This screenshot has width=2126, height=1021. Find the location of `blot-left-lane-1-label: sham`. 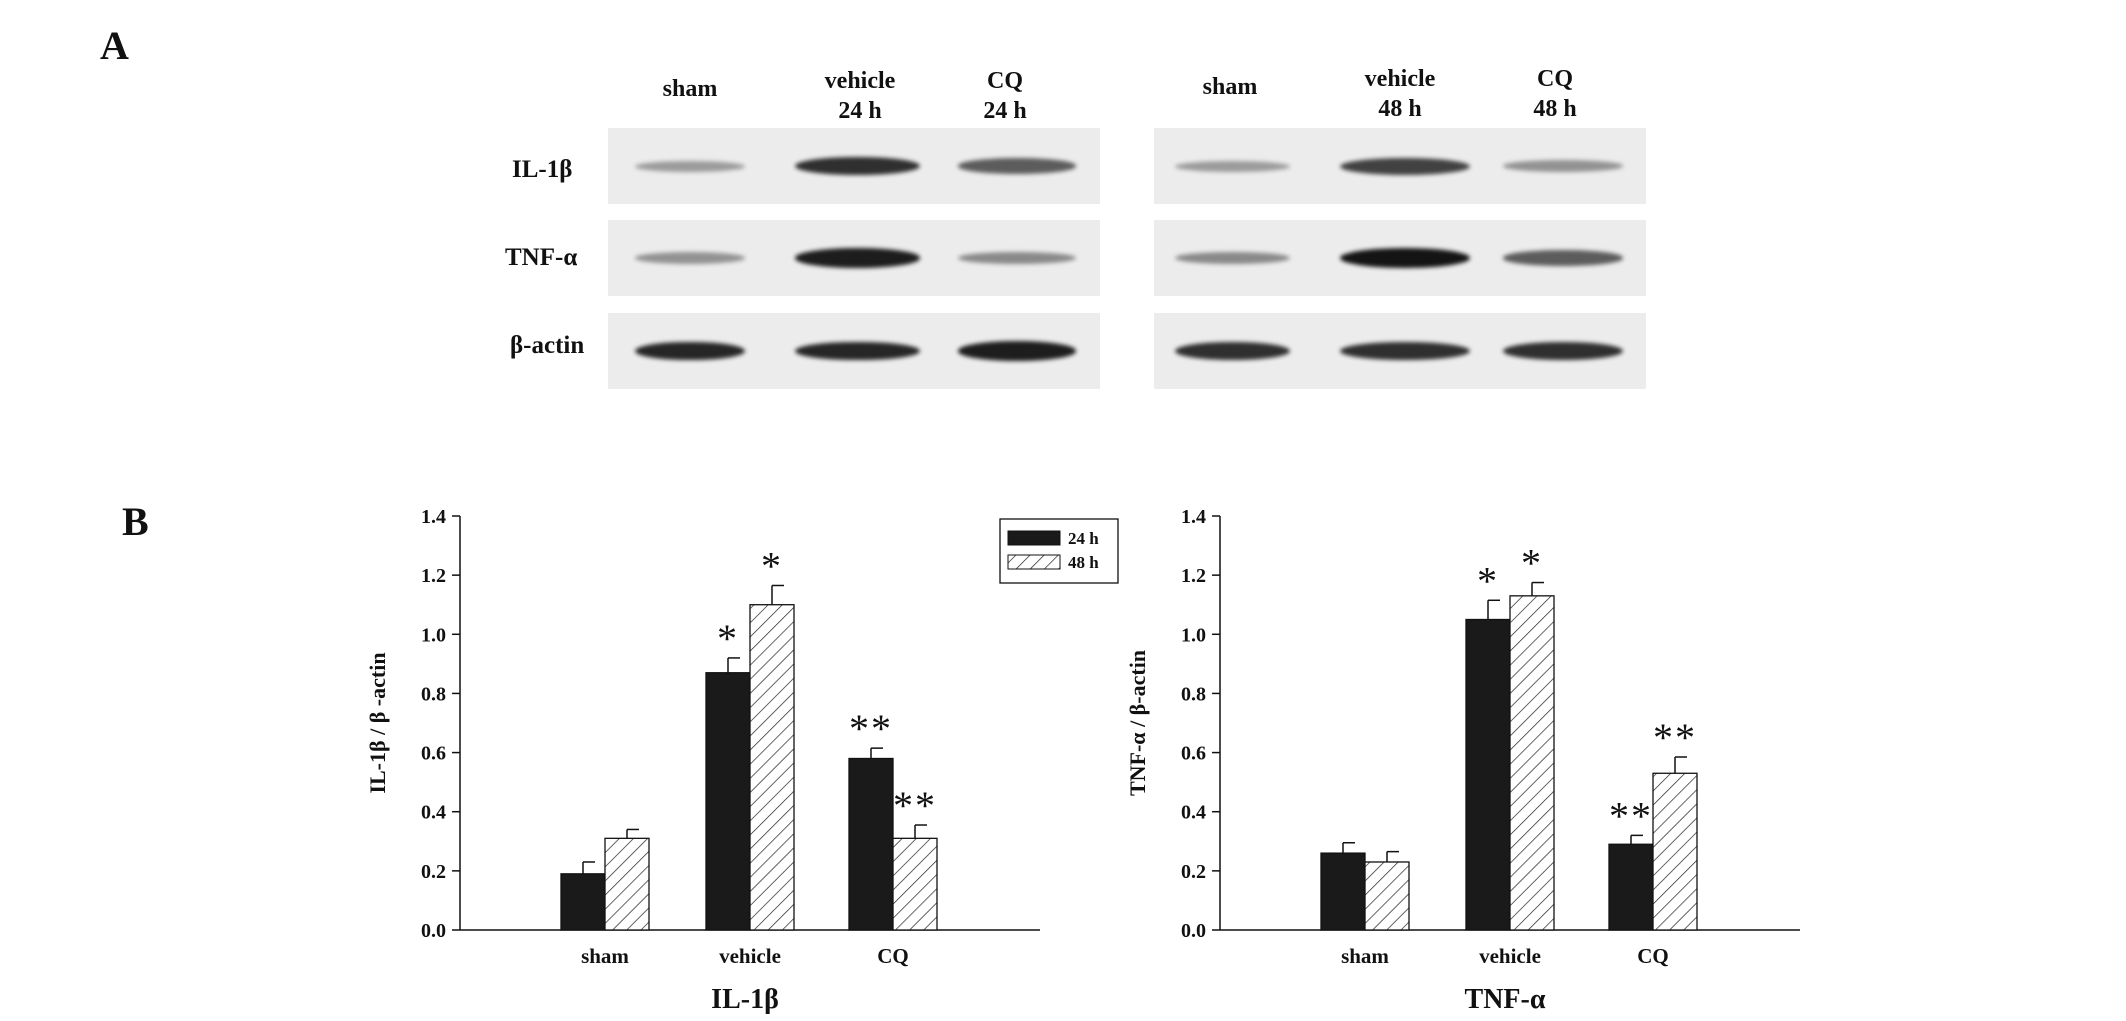

blot-left-lane-1-label: sham is located at coordinates (690, 89).